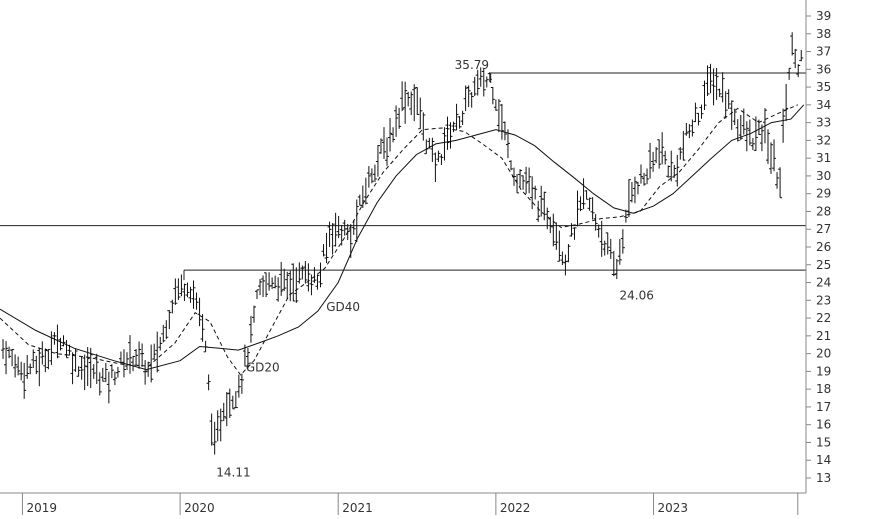  I want to click on y-tick-label: 26, so click(823, 247).